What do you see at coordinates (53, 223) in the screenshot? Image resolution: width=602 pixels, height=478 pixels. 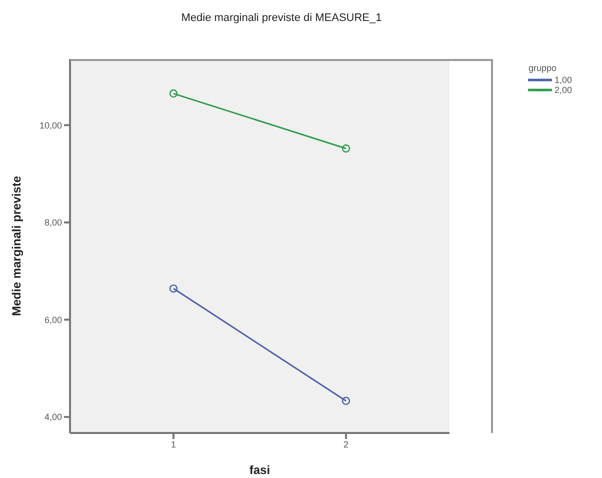 I see `y-tick-label: 8,00` at bounding box center [53, 223].